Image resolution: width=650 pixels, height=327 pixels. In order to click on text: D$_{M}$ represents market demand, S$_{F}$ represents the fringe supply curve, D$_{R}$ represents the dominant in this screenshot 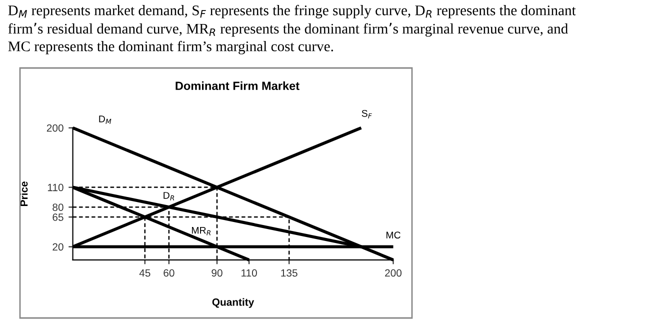, I will do `click(292, 11)`.